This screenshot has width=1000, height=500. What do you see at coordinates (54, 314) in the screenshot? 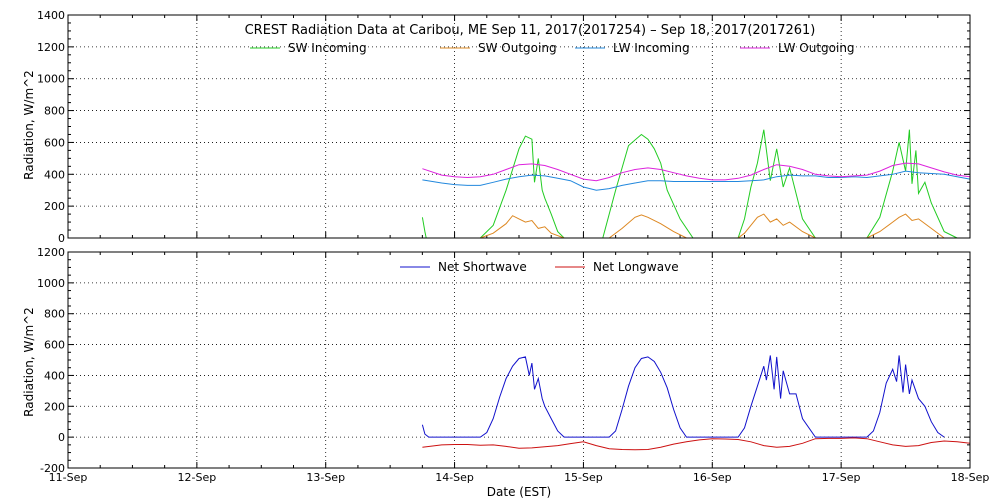
I see `bottom-y-tick-label: 800` at bounding box center [54, 314].